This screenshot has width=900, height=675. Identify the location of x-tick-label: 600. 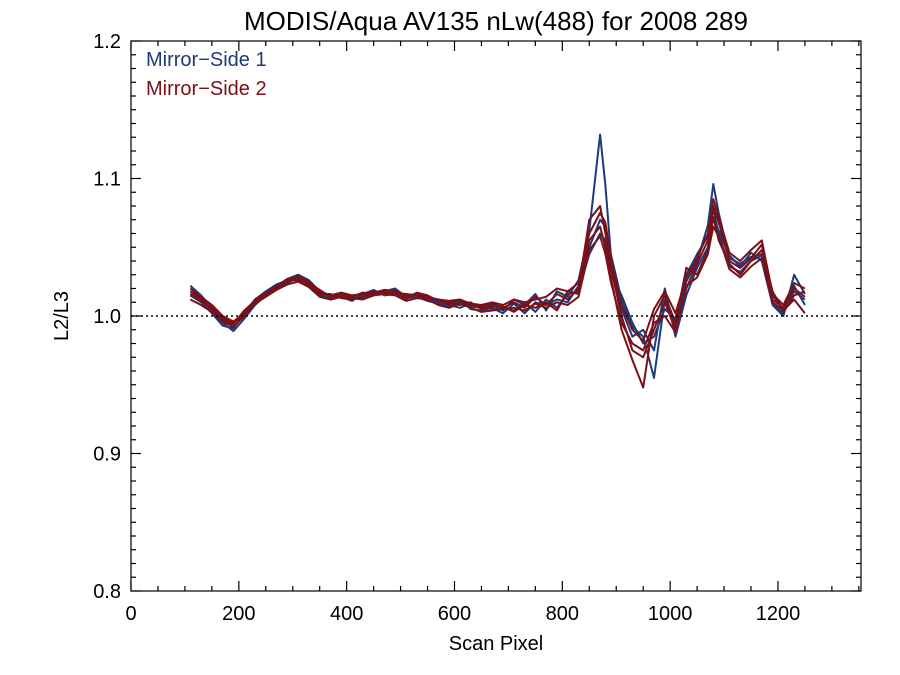
(454, 614).